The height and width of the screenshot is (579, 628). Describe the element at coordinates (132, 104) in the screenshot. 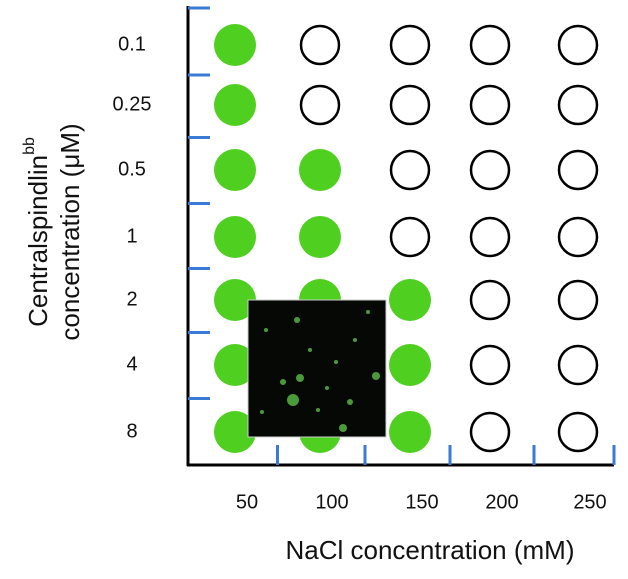

I see `y-tick-label: 0.25` at that location.